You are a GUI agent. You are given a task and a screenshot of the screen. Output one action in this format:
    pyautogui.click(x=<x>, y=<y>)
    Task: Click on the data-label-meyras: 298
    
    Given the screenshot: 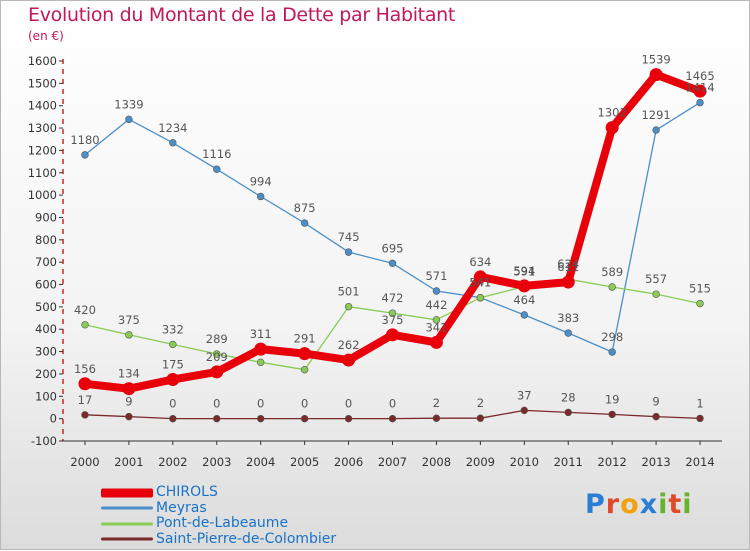 What is the action you would take?
    pyautogui.click(x=612, y=337)
    